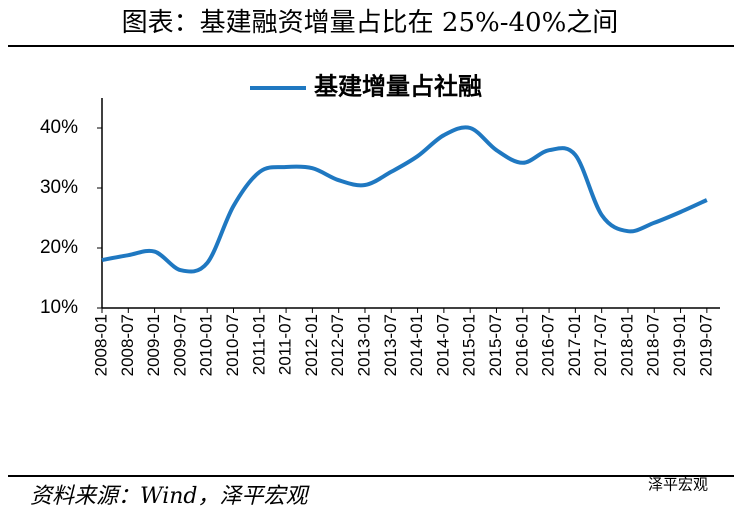  I want to click on x-tick-label: 2016-01, so click(521, 345).